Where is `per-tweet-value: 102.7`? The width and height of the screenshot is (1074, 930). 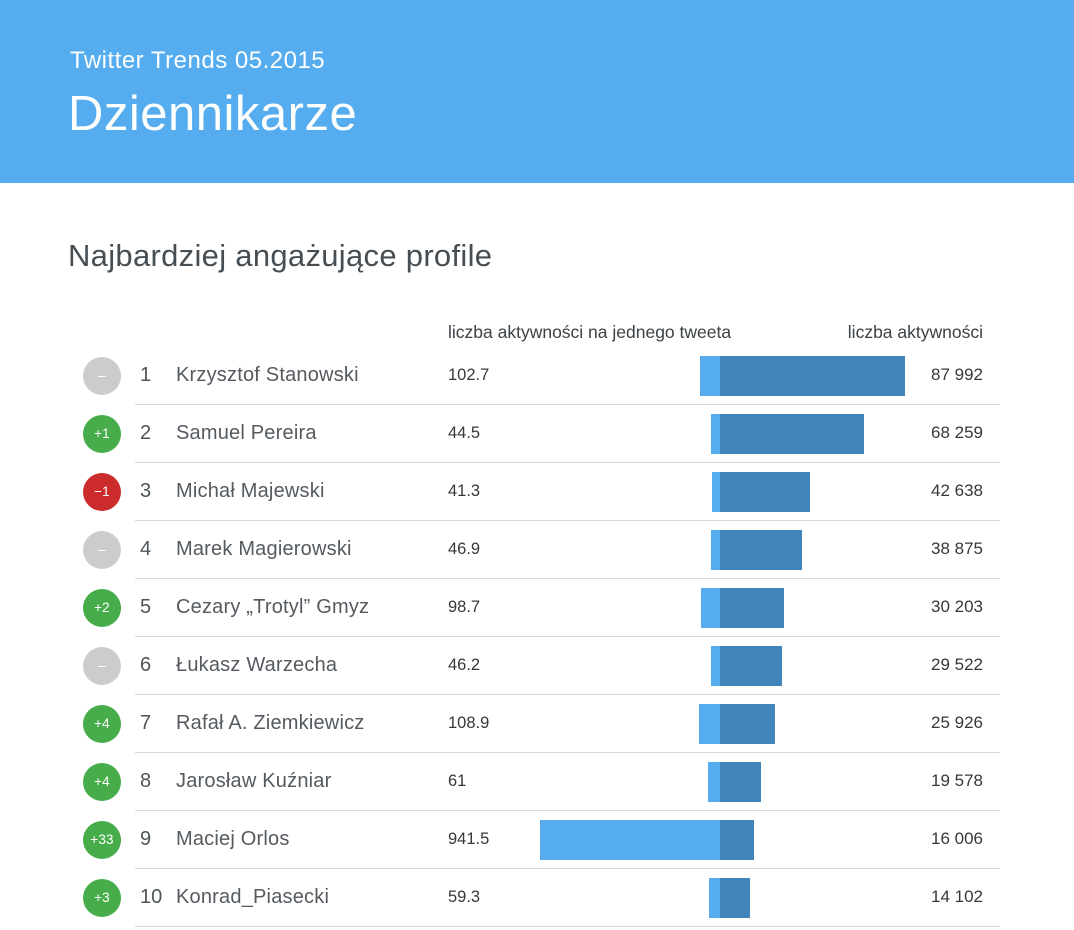
per-tweet-value: 102.7 is located at coordinates (469, 375).